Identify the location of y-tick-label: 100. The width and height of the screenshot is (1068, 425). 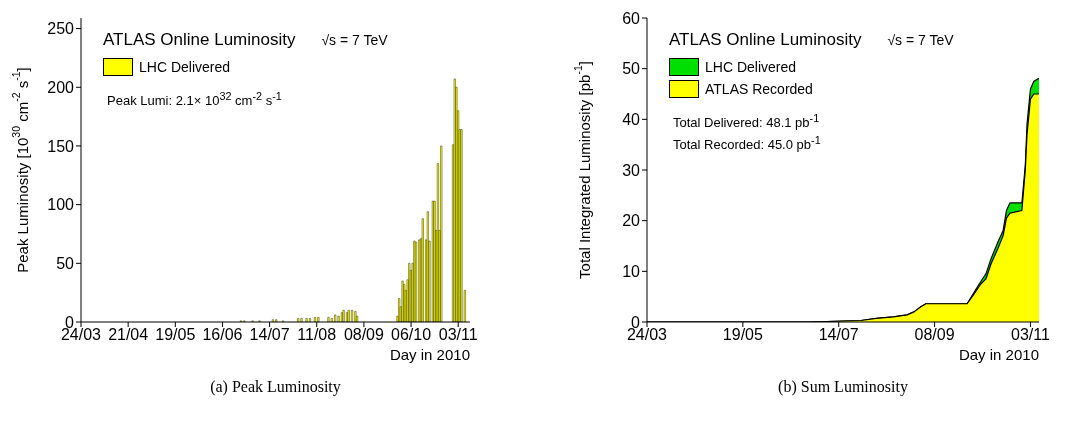
(61, 205).